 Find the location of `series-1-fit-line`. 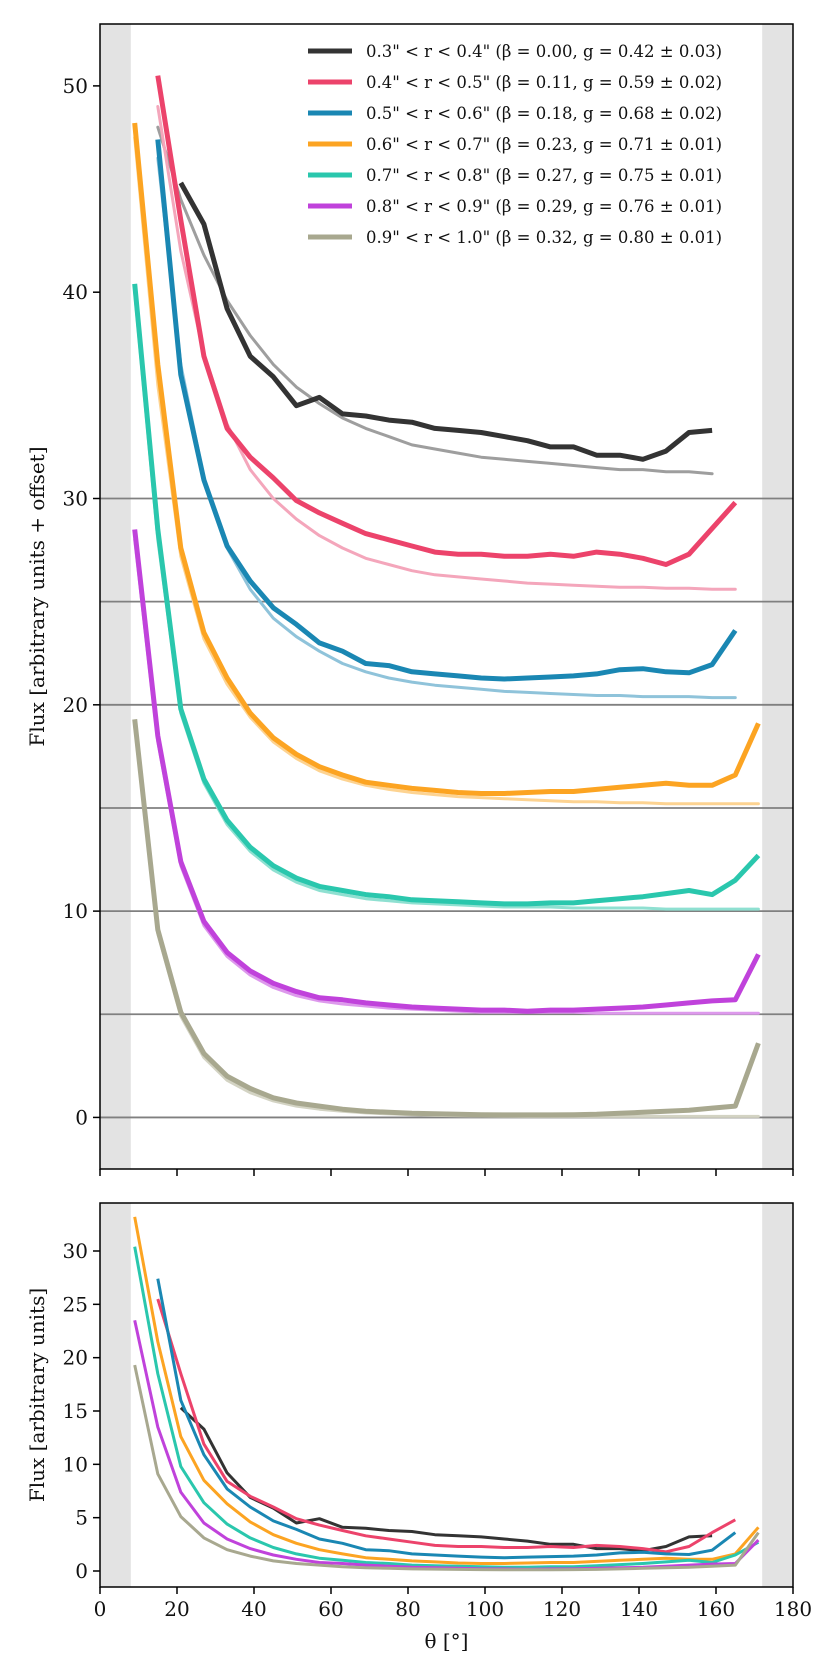

series-1-fit-line is located at coordinates (435, 300).